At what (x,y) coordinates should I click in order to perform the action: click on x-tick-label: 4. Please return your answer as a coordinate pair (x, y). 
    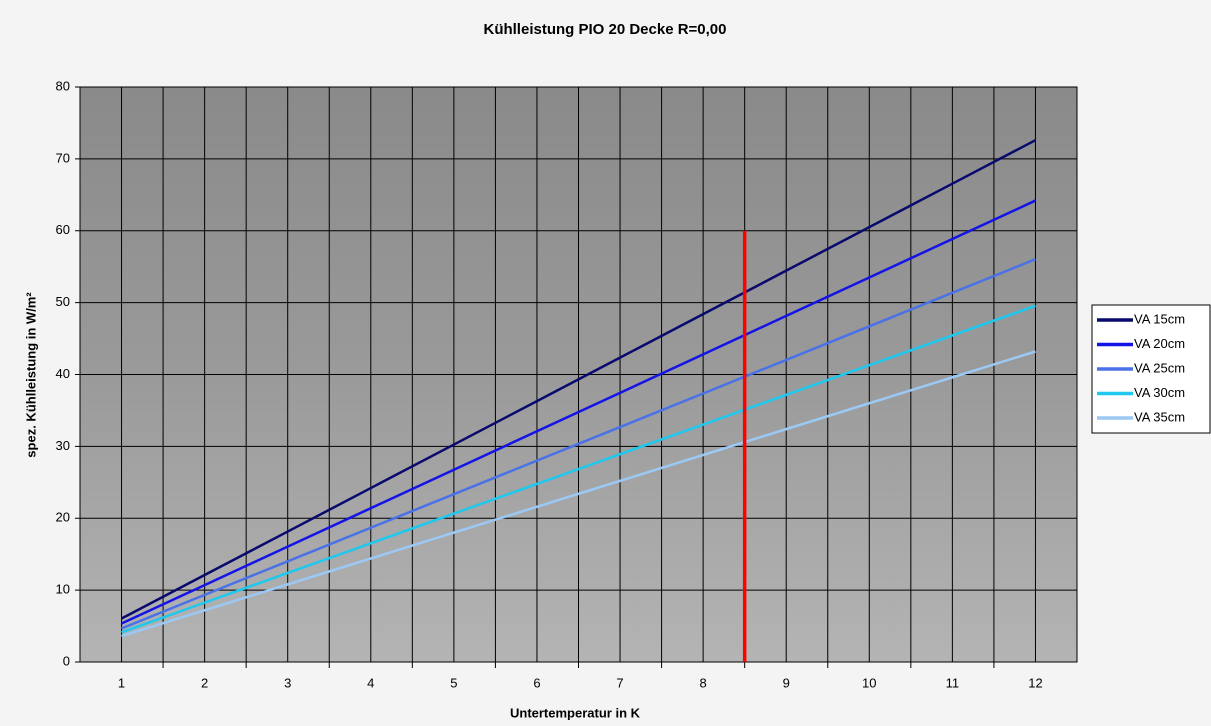
    Looking at the image, I should click on (370, 682).